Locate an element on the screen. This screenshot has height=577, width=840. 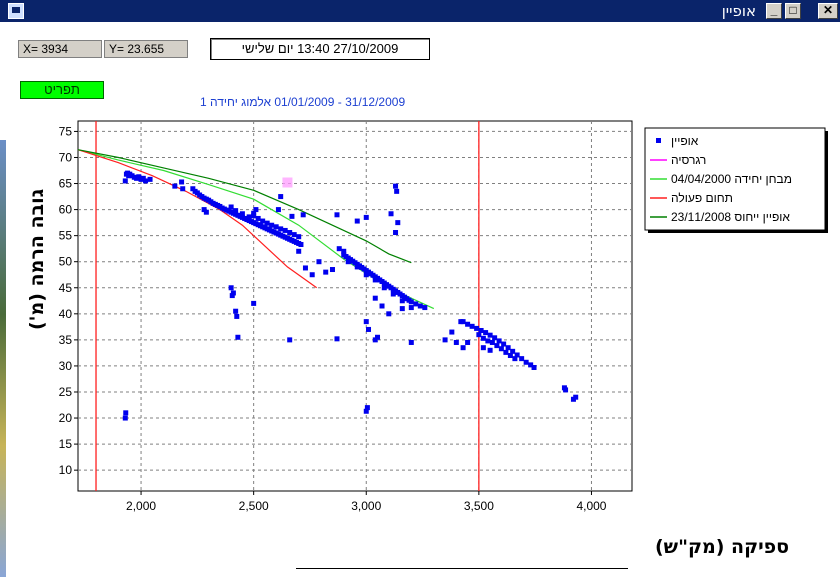
x-tick-label: 4,000 is located at coordinates (591, 506).